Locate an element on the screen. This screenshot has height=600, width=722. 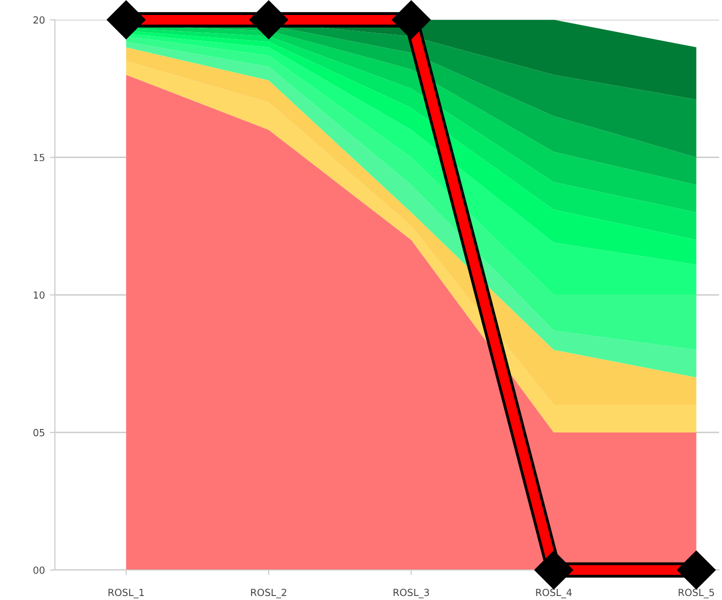
x-tick-label: ROSL_5 is located at coordinates (696, 593).